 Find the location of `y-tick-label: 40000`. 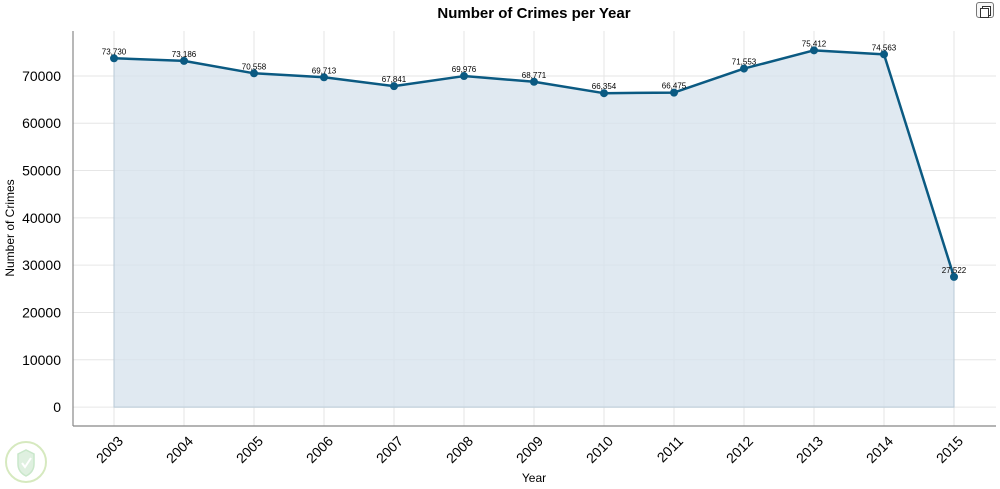

y-tick-label: 40000 is located at coordinates (41, 218).